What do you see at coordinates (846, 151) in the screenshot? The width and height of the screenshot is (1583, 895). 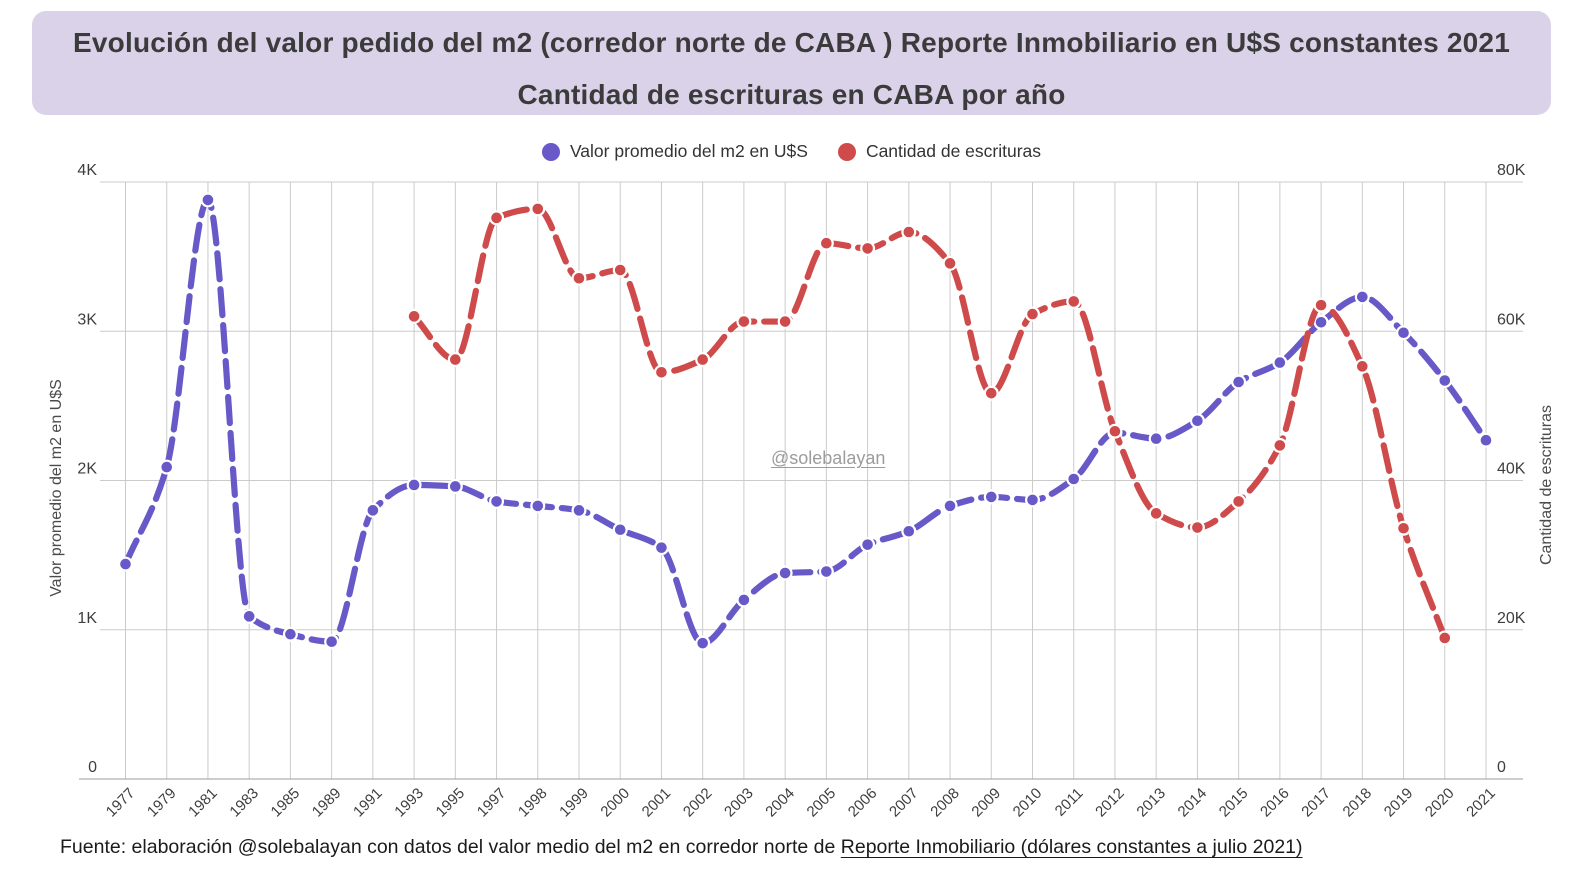 I see `legend-marker-escrituras-icon` at bounding box center [846, 151].